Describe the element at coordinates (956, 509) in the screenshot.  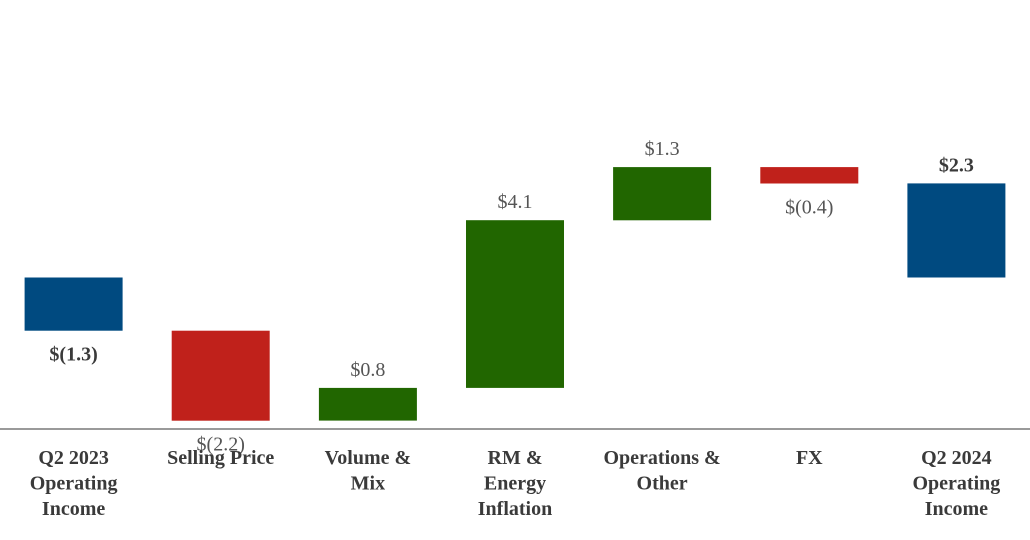
I see `category-label-6-line-2: Income` at that location.